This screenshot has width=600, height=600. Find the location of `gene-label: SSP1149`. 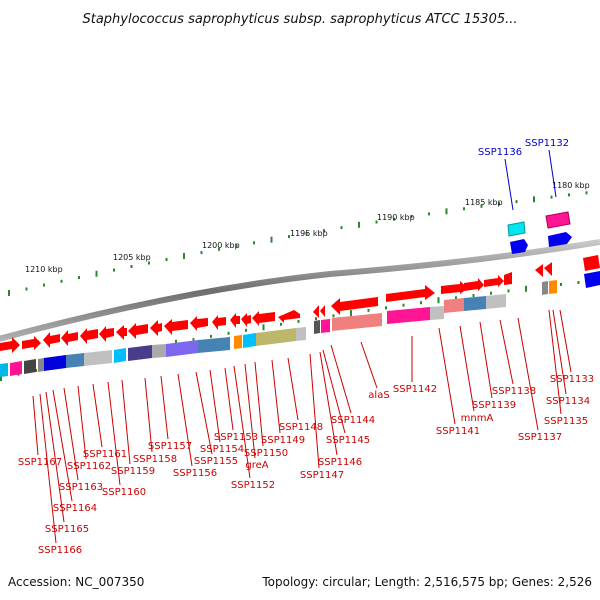

gene-label: SSP1149 is located at coordinates (283, 440).